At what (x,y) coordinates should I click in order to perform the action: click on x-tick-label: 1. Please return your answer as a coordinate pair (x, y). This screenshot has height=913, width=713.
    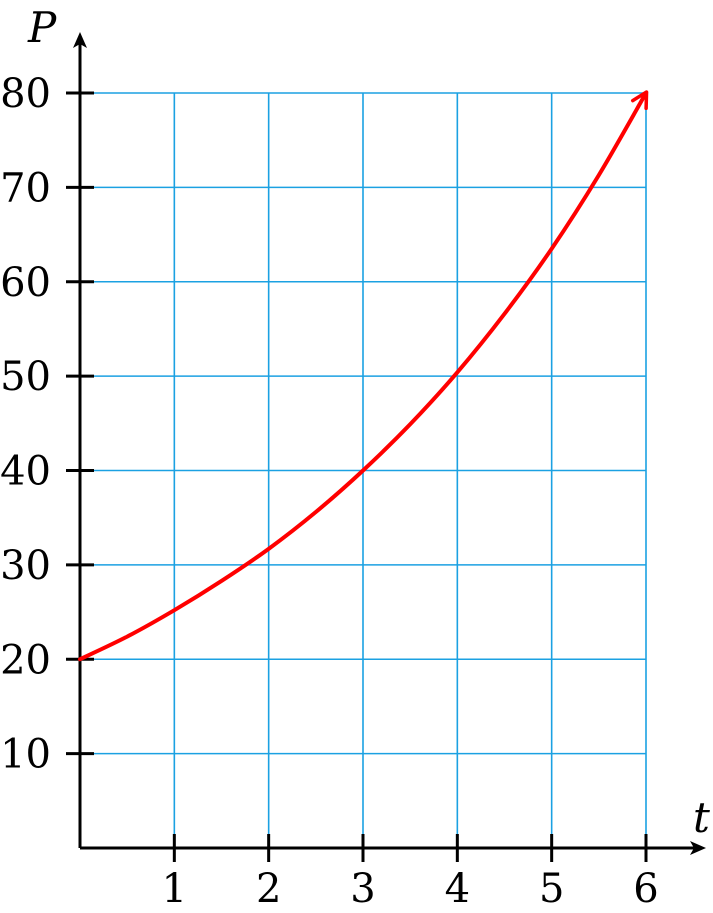
    Looking at the image, I should click on (174, 889).